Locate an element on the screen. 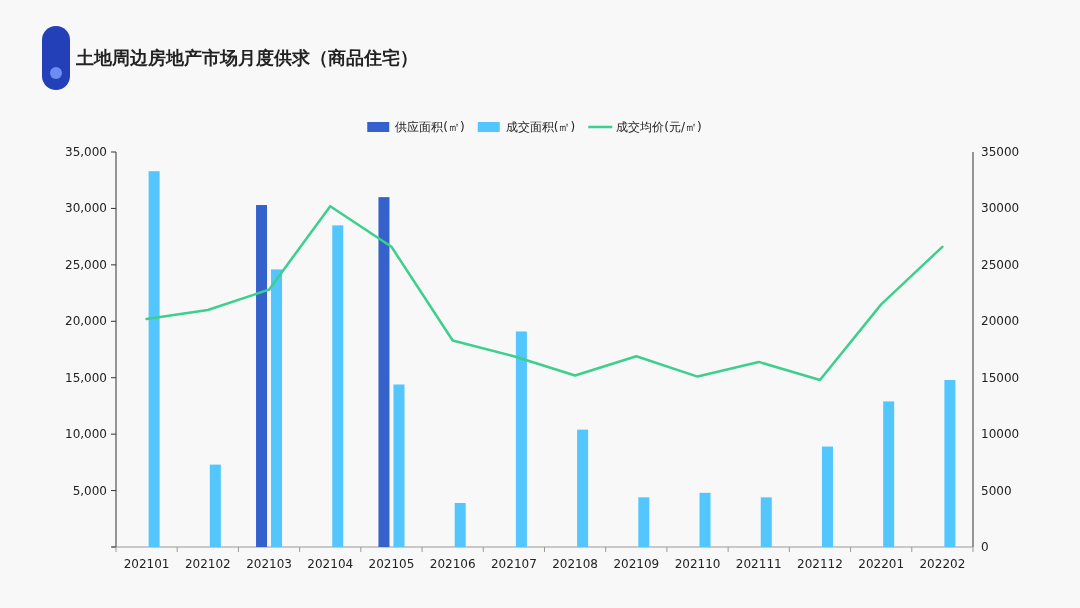 This screenshot has height=608, width=1080. y2-tick-label: 35000 is located at coordinates (1000, 152).